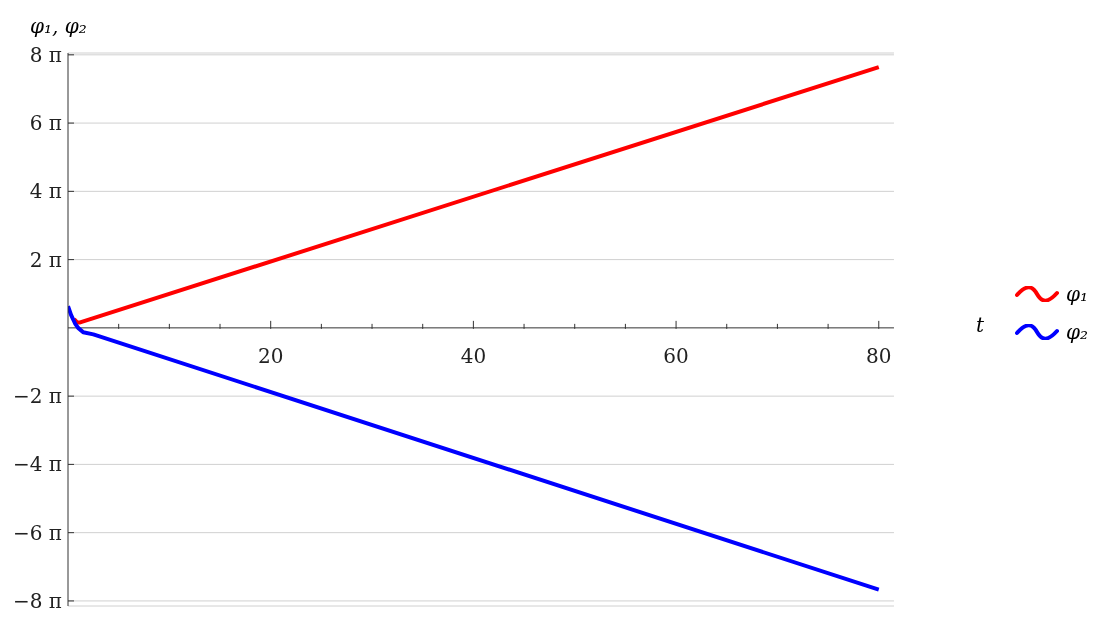  Describe the element at coordinates (37, 532) in the screenshot. I see `y-tick-label: −6 π` at that location.